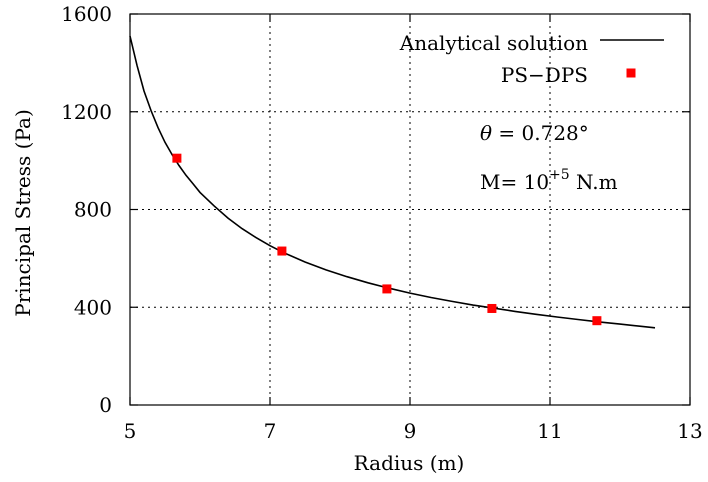 The height and width of the screenshot is (482, 708). I want to click on y-tick-label-3: 1200, so click(86, 112).